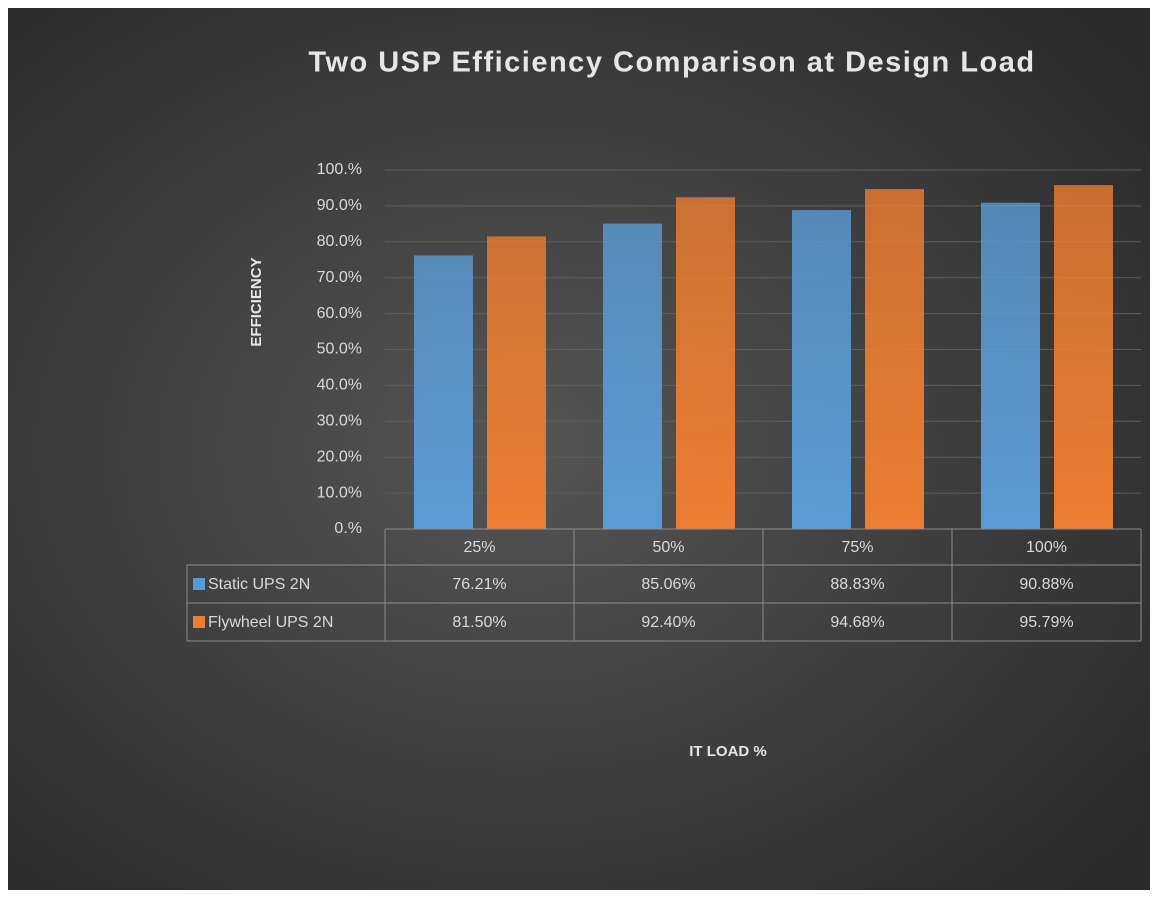 Image resolution: width=1159 pixels, height=899 pixels. I want to click on y-tick-label: 50.0%, so click(339, 349).